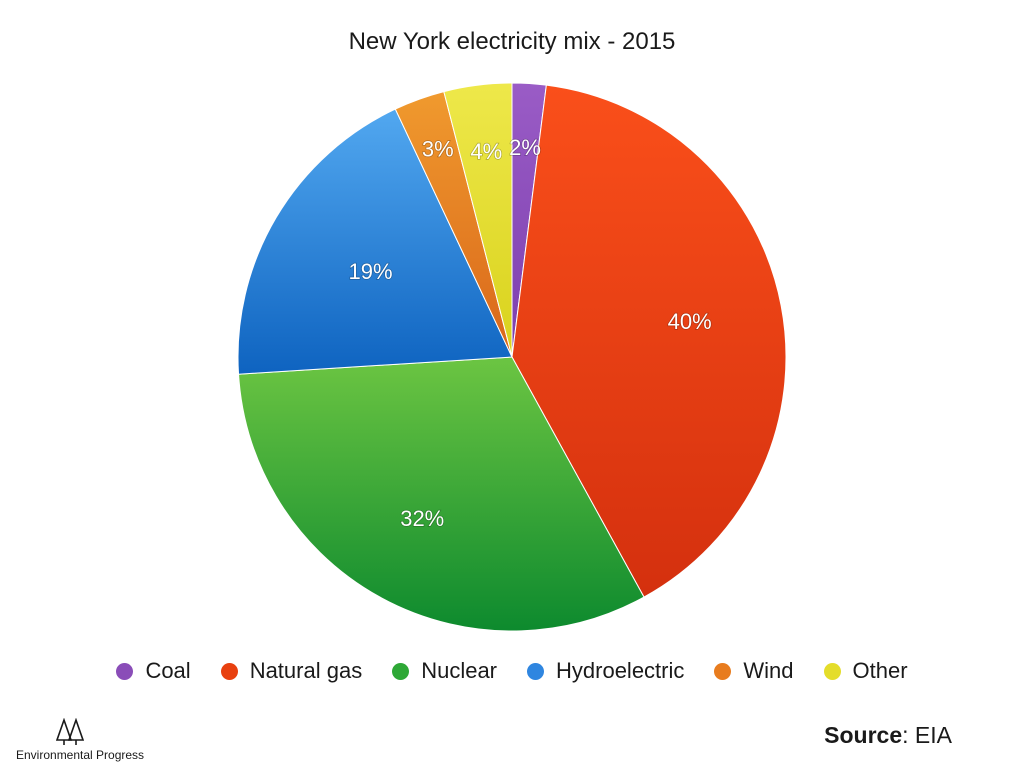  What do you see at coordinates (620, 670) in the screenshot?
I see `legend-label: Hydroelectric` at bounding box center [620, 670].